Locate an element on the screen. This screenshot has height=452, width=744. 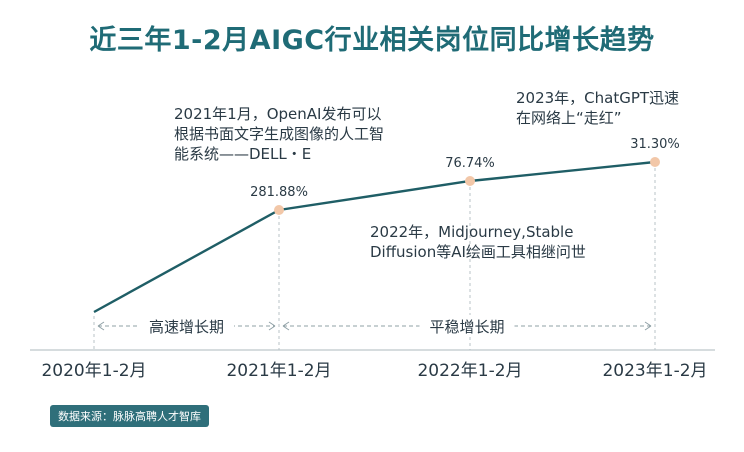
page-title: 近三年1-2月AIGC行业相关岗位同比增长趋势 is located at coordinates (372, 40).